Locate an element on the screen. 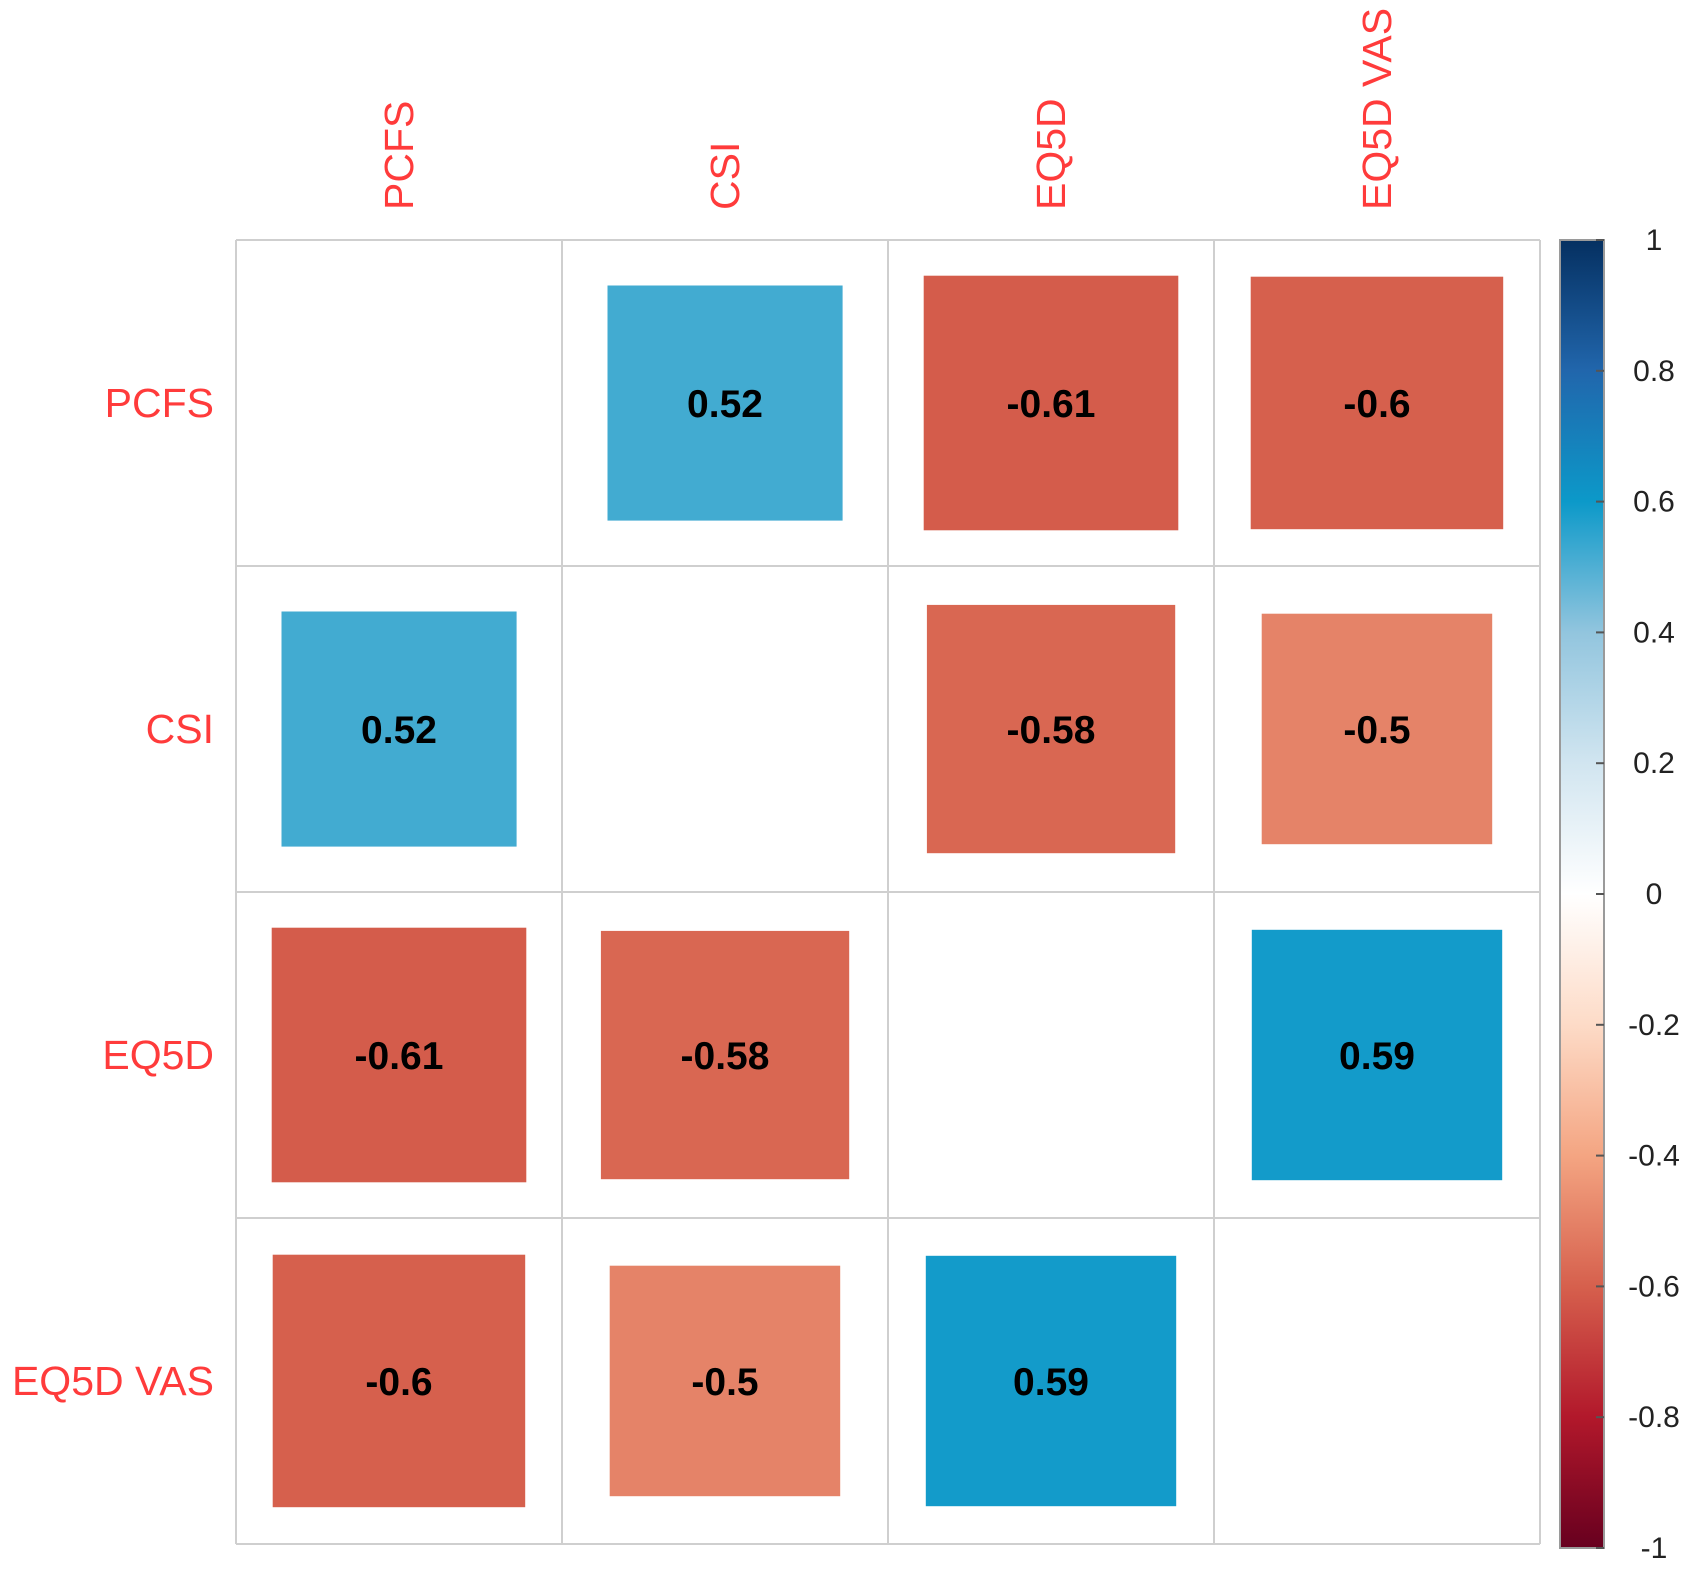 The width and height of the screenshot is (1687, 1575). row-label: PCFS is located at coordinates (159, 403).